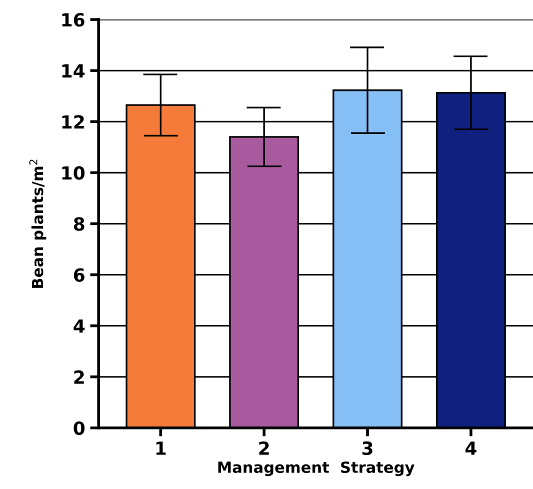 The width and height of the screenshot is (533, 489). I want to click on x-tick-label: 3, so click(367, 448).